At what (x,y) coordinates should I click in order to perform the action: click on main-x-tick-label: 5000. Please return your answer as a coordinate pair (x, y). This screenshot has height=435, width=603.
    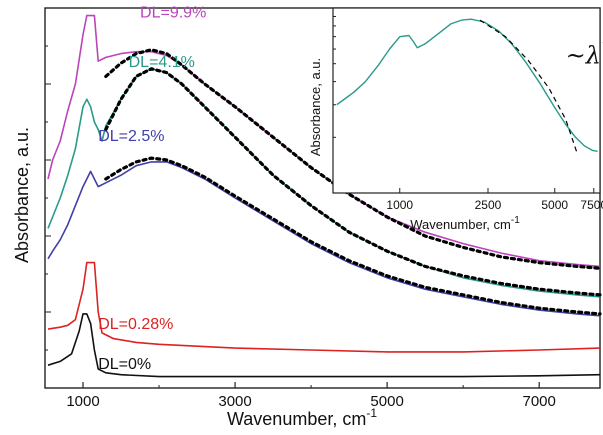
    Looking at the image, I should click on (386, 401).